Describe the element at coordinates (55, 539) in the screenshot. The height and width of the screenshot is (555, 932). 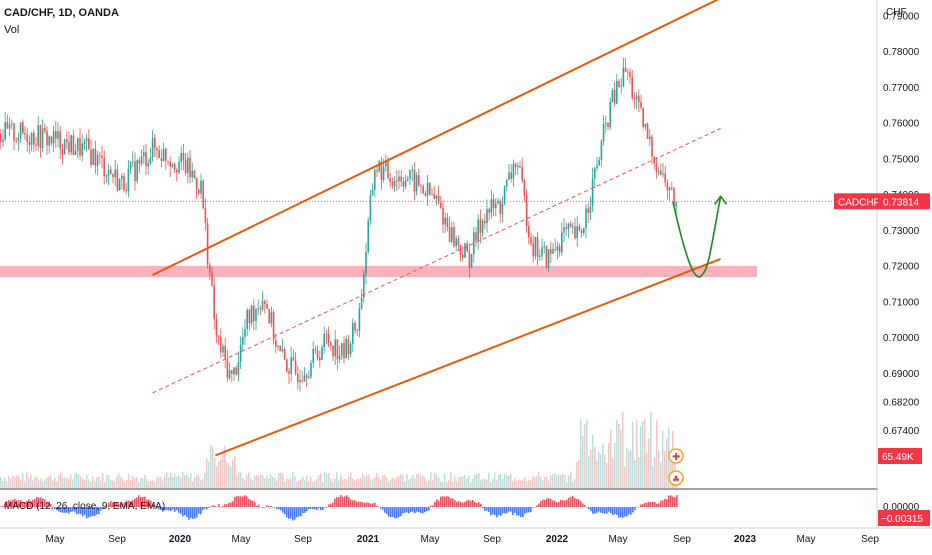
I see `time-tick-label: May` at that location.